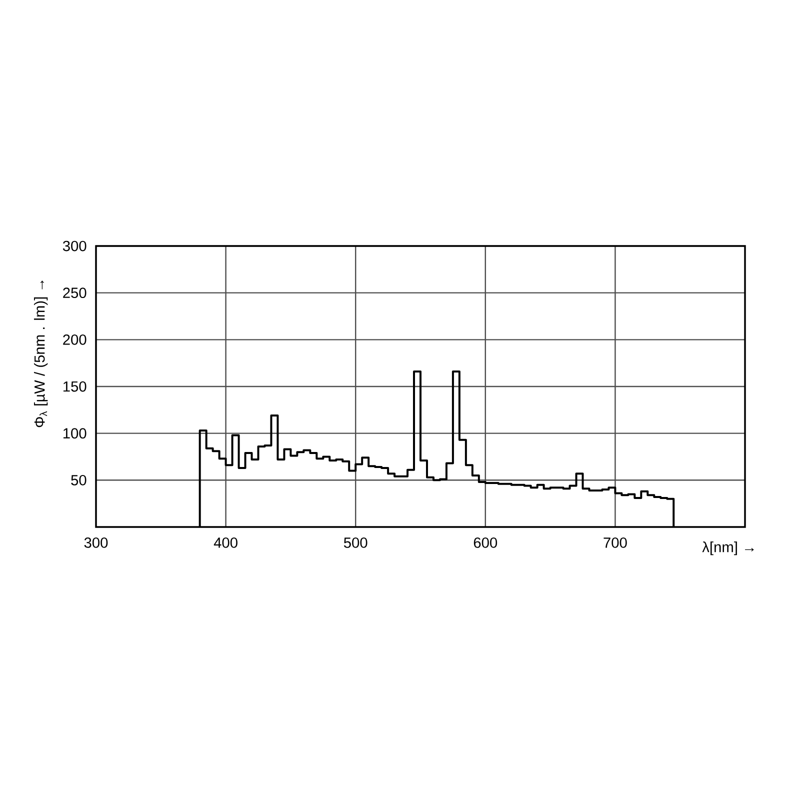 This screenshot has width=800, height=800. Describe the element at coordinates (486, 543) in the screenshot. I see `x-tick-label: 600` at that location.